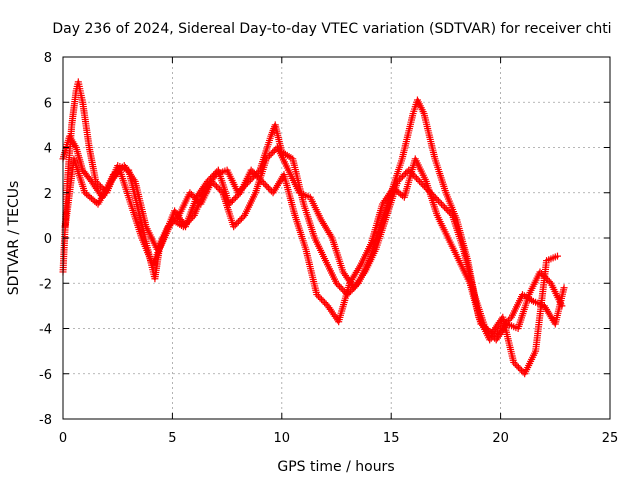 The width and height of the screenshot is (640, 480). Describe the element at coordinates (45, 375) in the screenshot. I see `y-tick-label: -6` at that location.